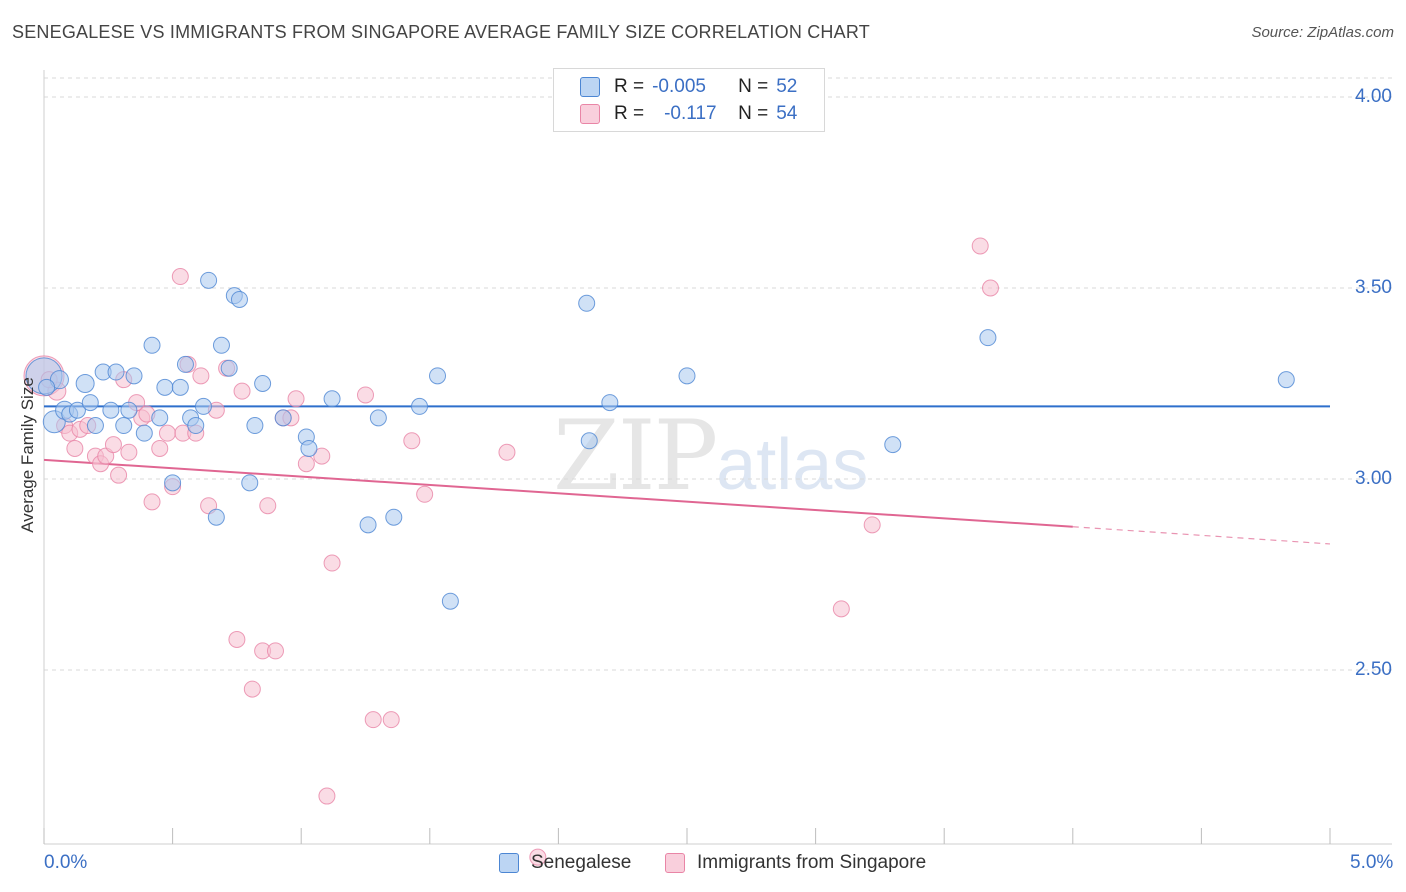 The height and width of the screenshot is (892, 1406). What do you see at coordinates (1373, 287) in the screenshot?
I see `y-tick-label-3.50: 3.50` at bounding box center [1373, 287].